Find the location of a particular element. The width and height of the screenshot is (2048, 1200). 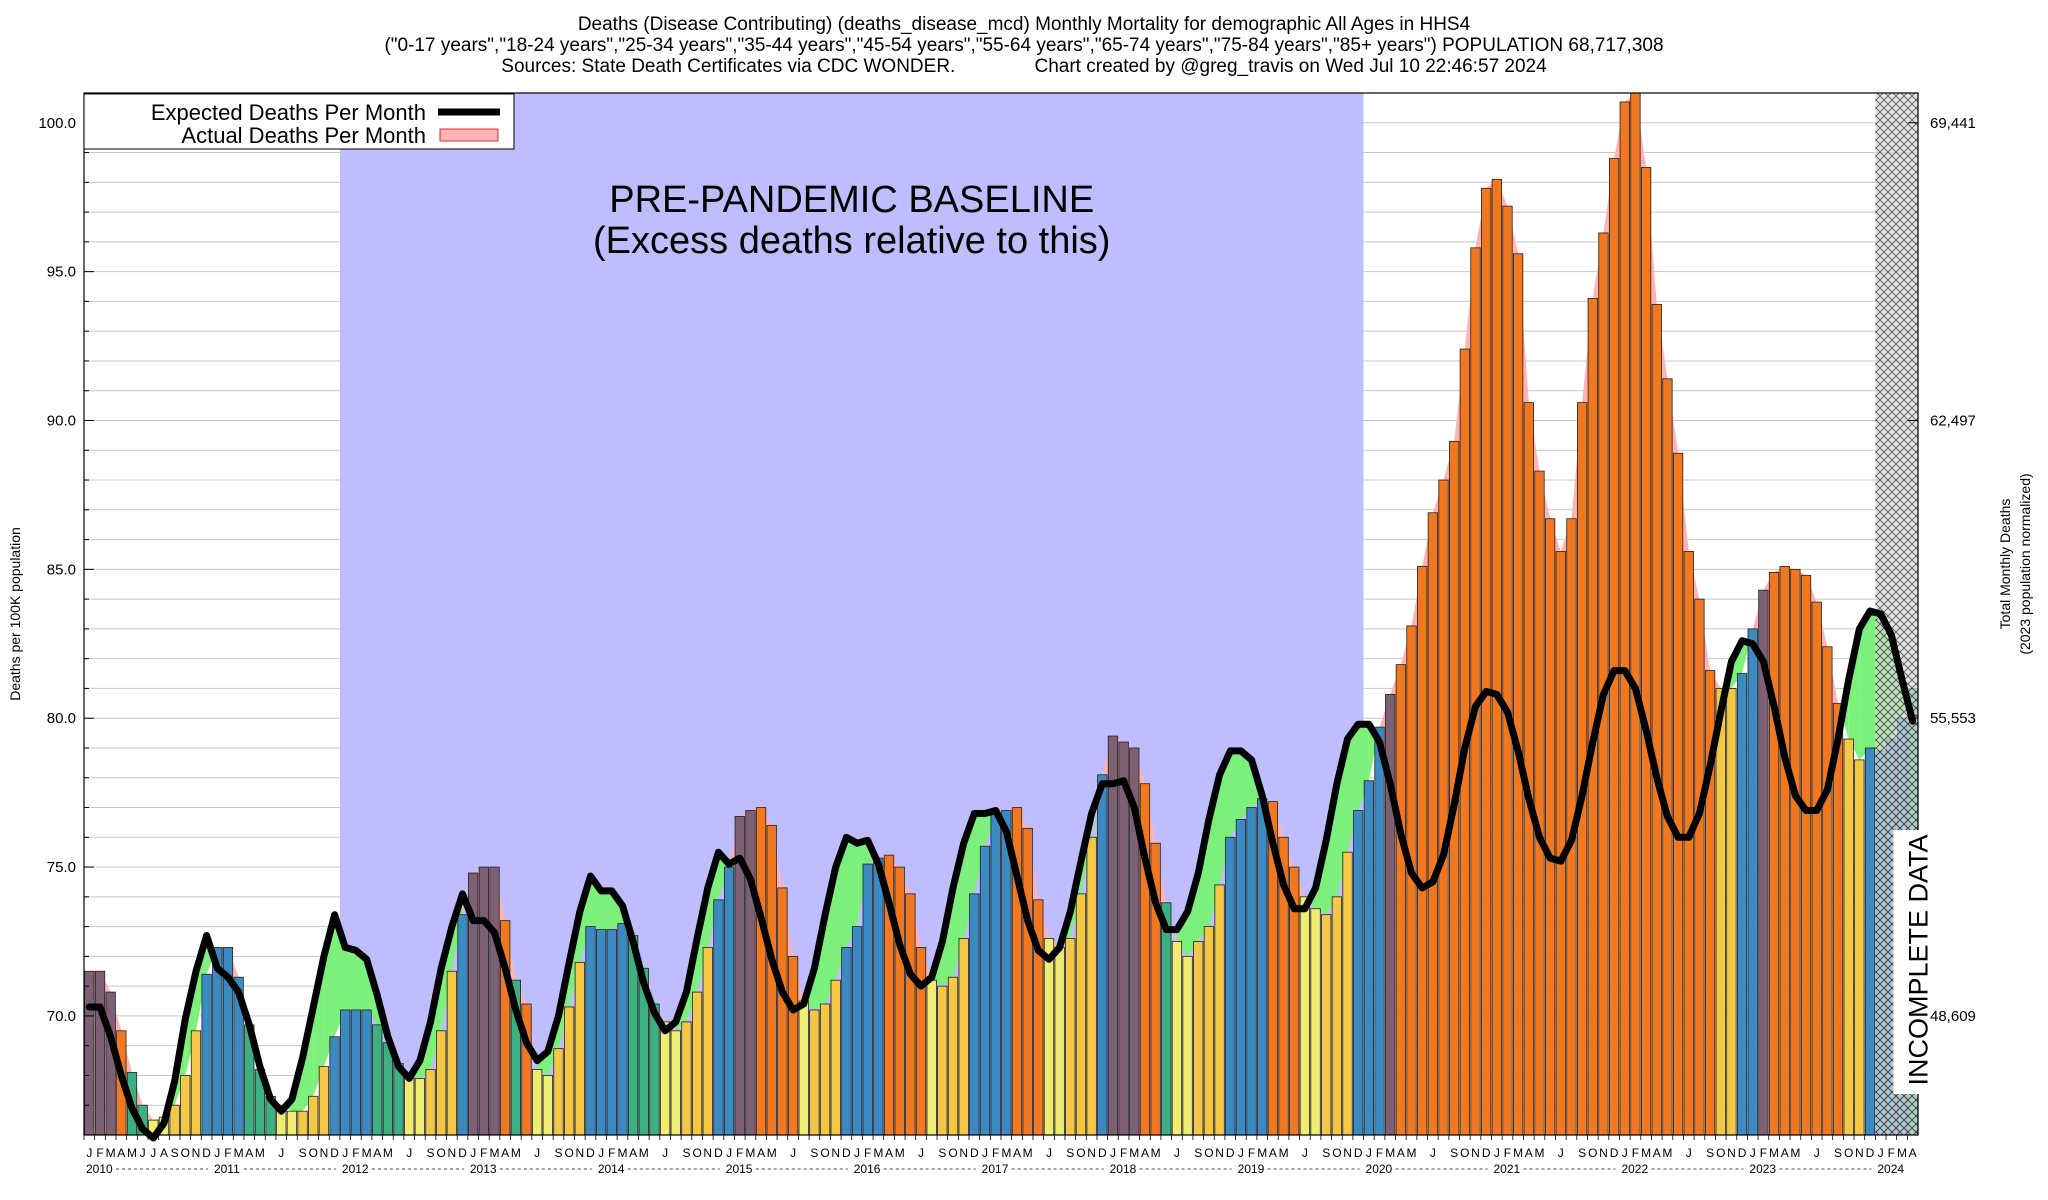

x-year-label: 2013 is located at coordinates (483, 1169).